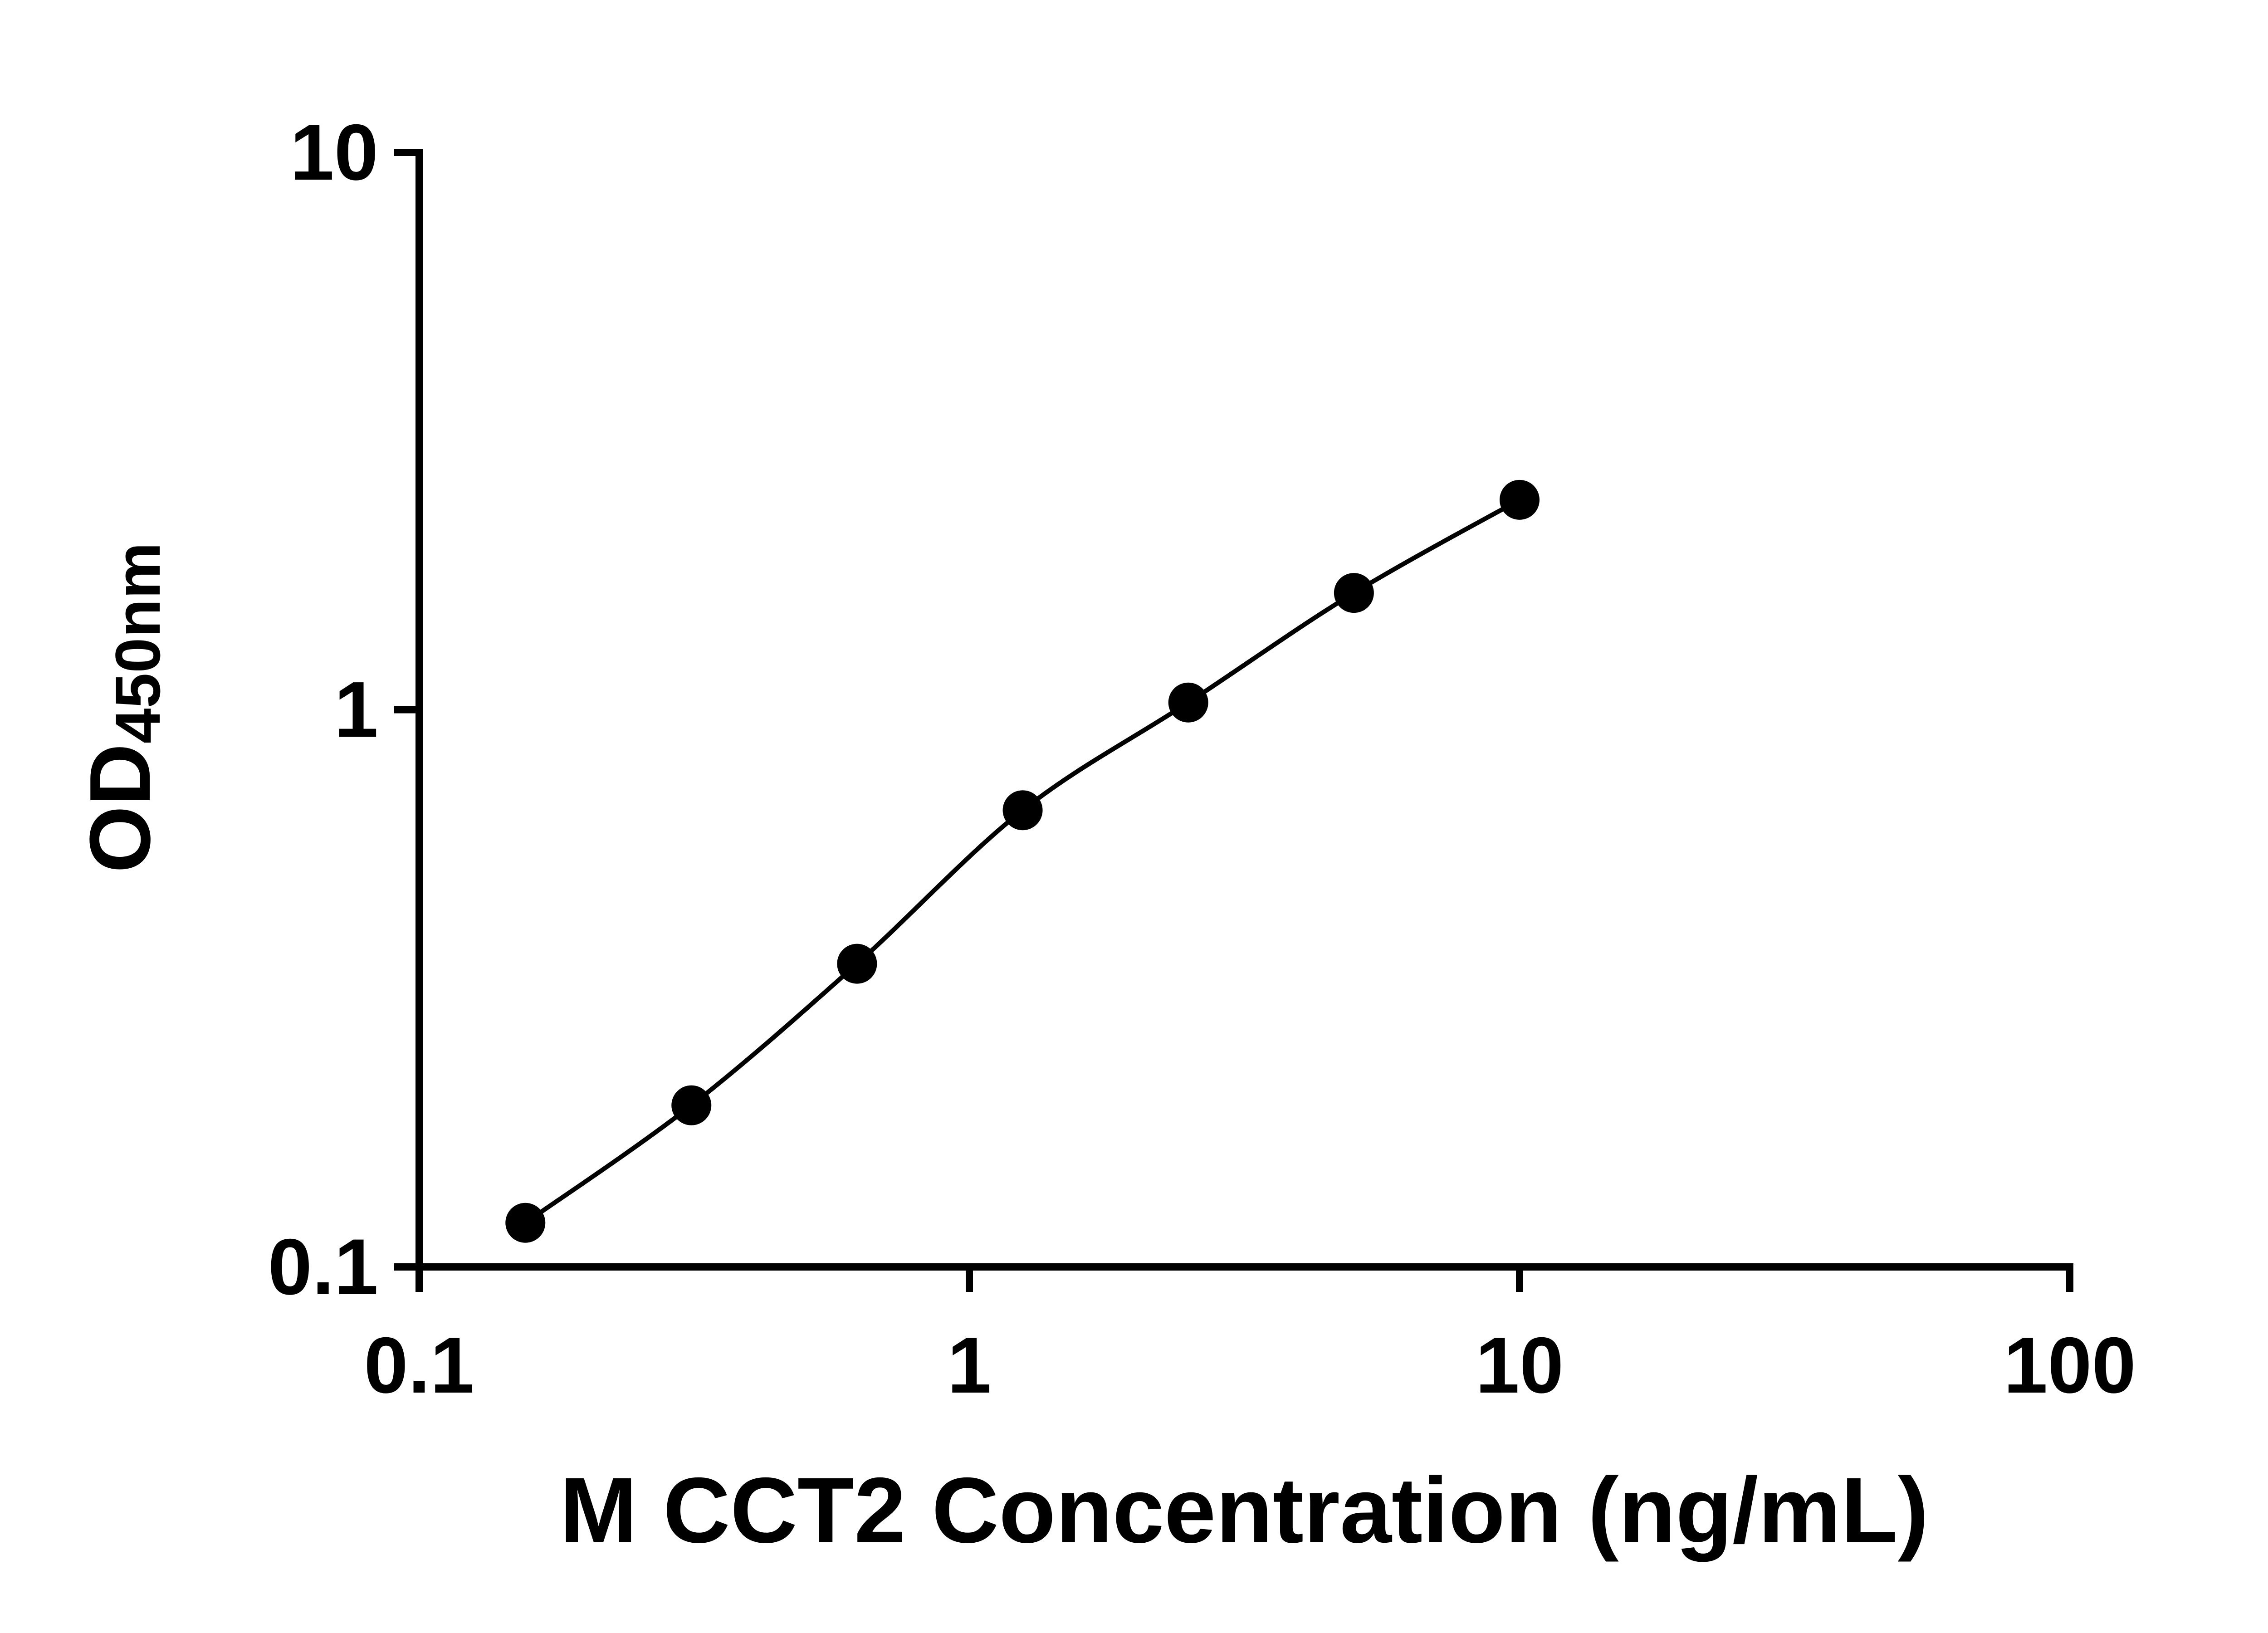  I want to click on y-axis-label: OD450nm, so click(123, 708).